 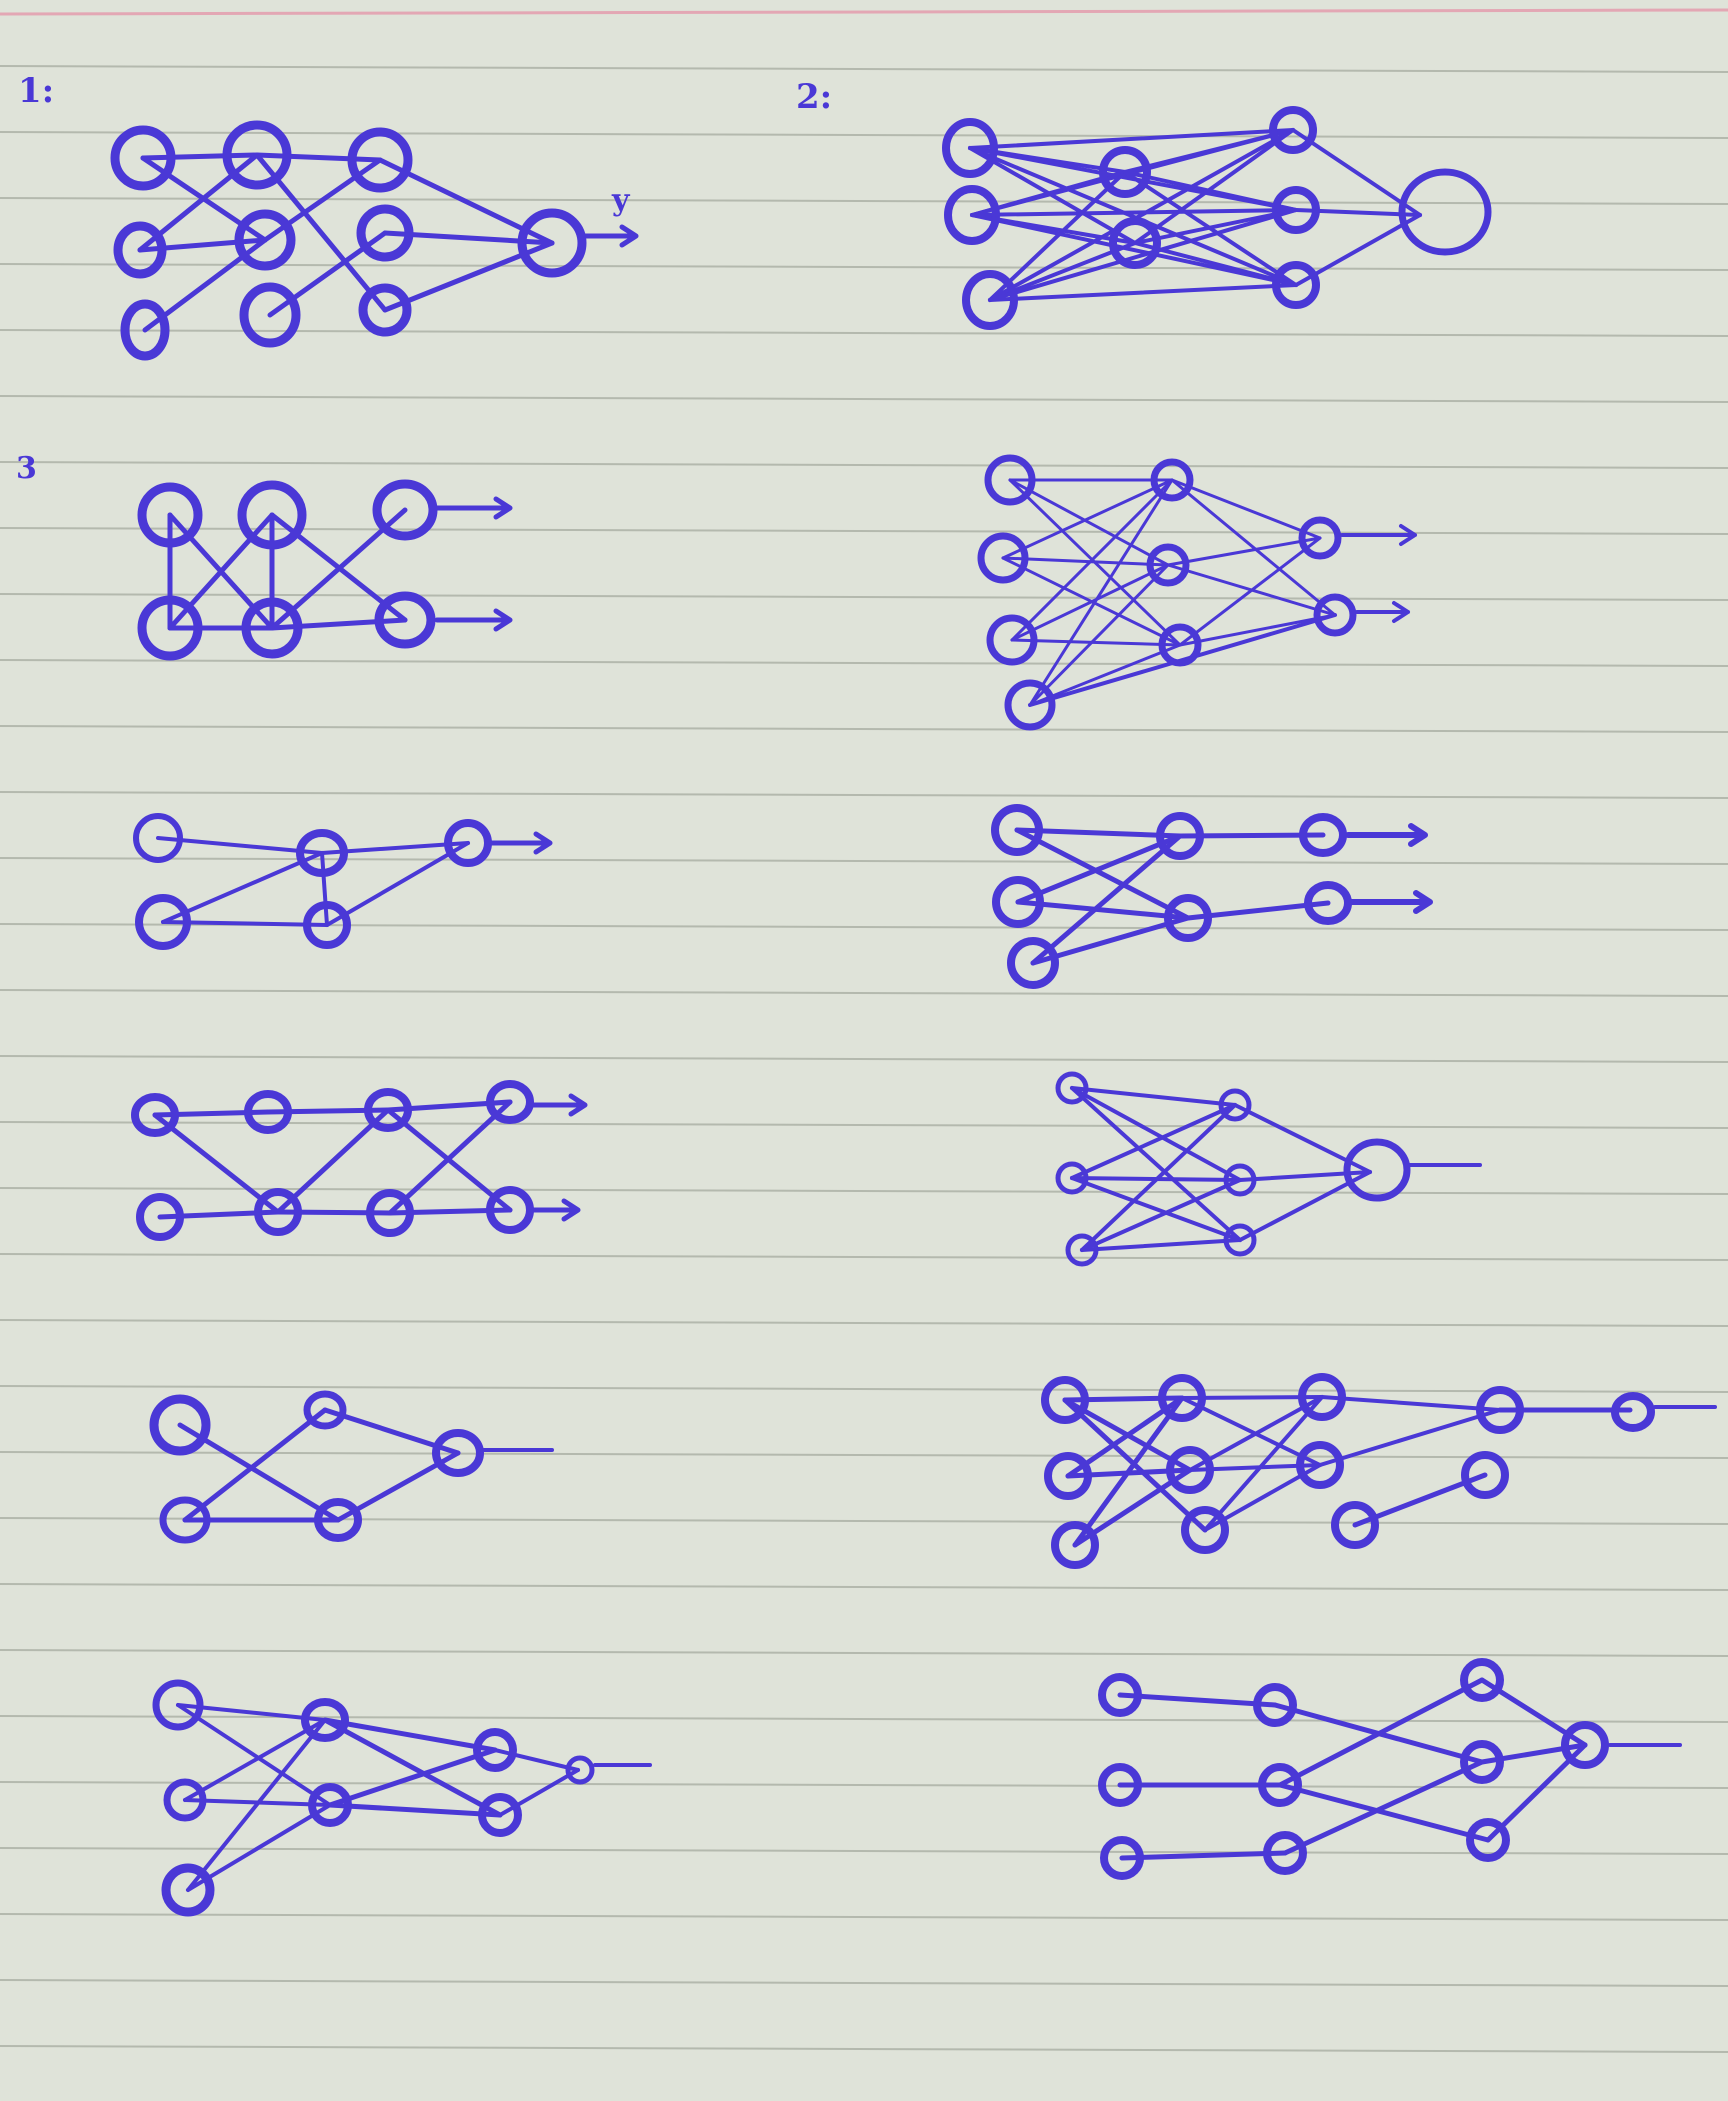 I want to click on margin-rule, so click(x=864, y=12).